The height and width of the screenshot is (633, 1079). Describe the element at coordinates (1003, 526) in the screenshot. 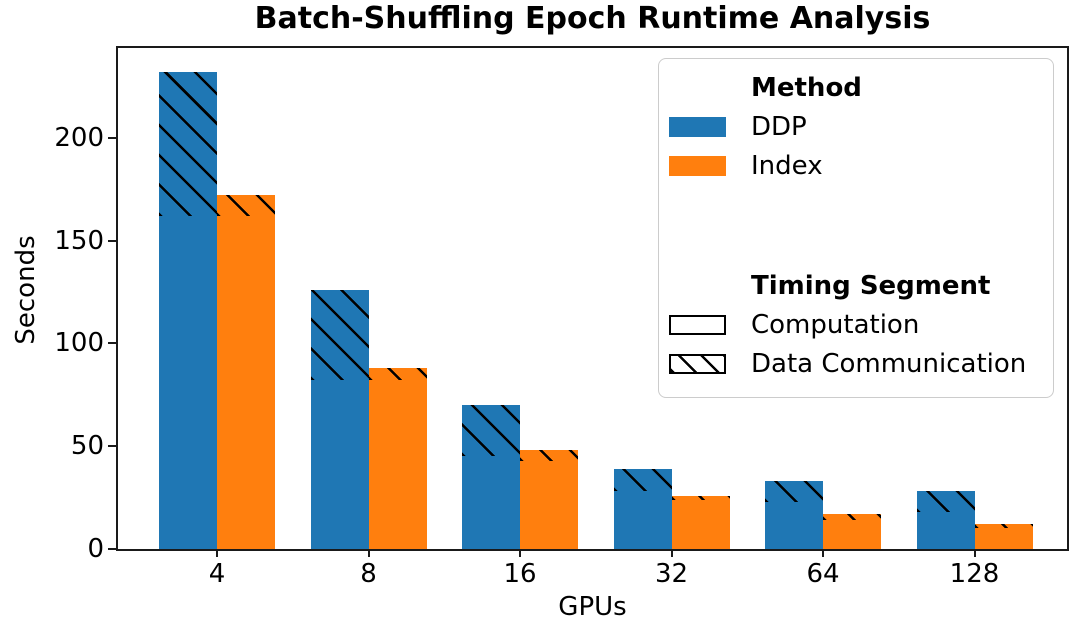

I see `bar-index-128gpus-data-communication-segment` at that location.